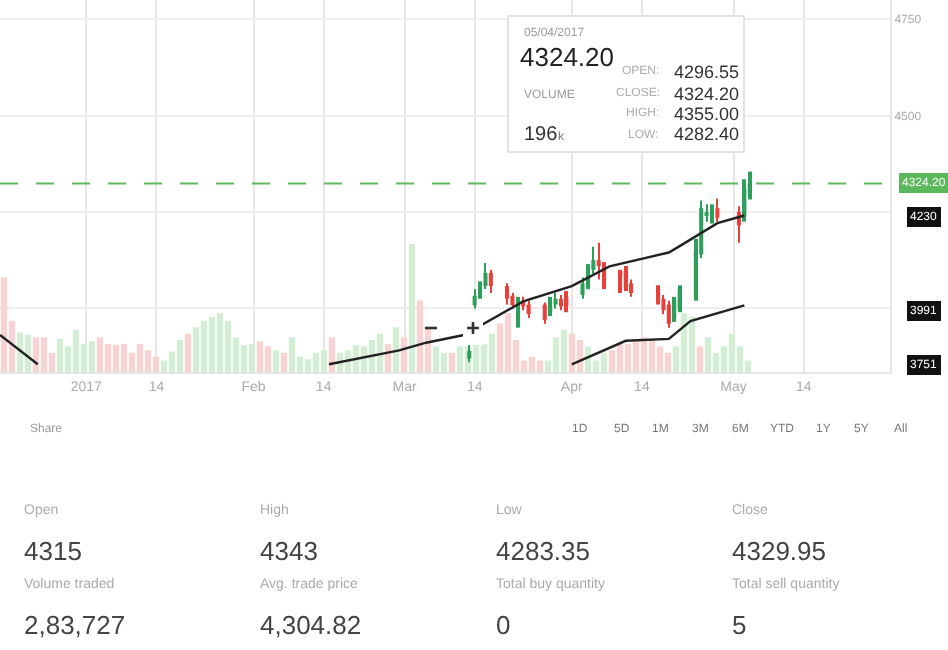 The width and height of the screenshot is (948, 650). I want to click on annotation: 4296.55, so click(707, 72).